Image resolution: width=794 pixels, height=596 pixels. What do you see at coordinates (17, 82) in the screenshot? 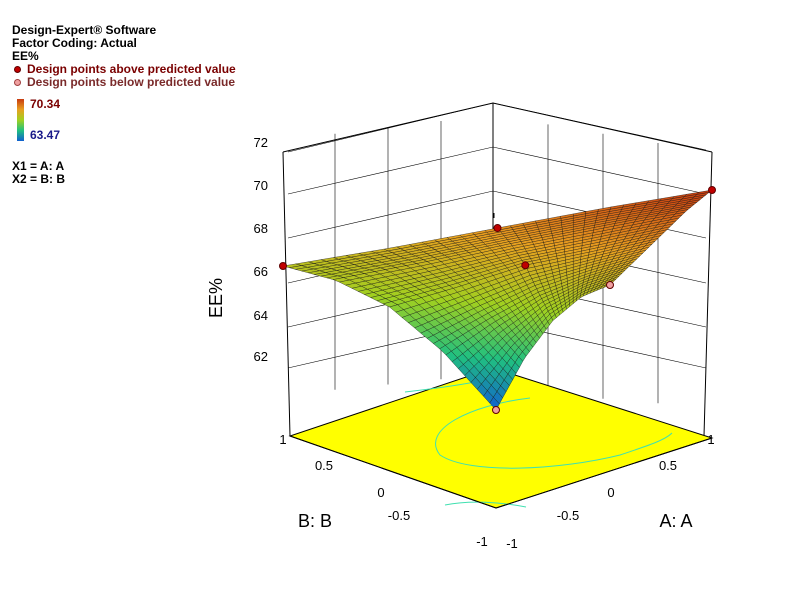
I see `point-below-icon` at bounding box center [17, 82].